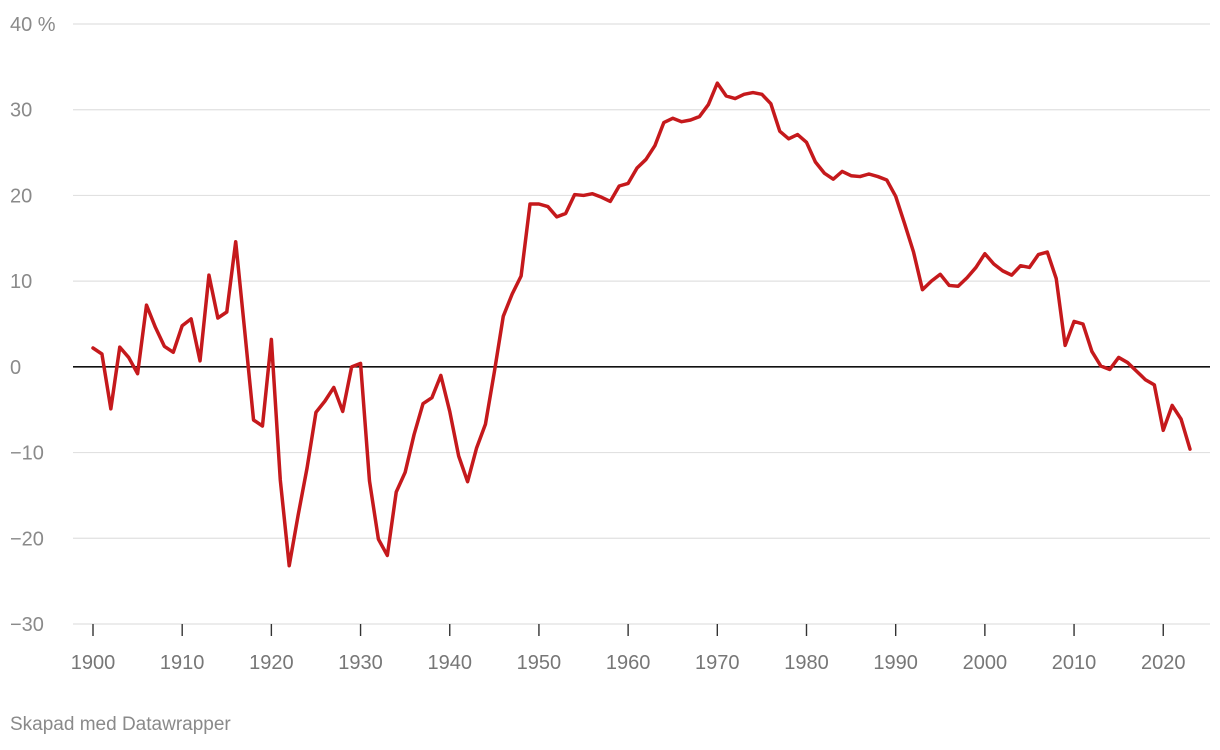 The image size is (1220, 750). Describe the element at coordinates (717, 663) in the screenshot. I see `x-tick-label: 1970` at that location.